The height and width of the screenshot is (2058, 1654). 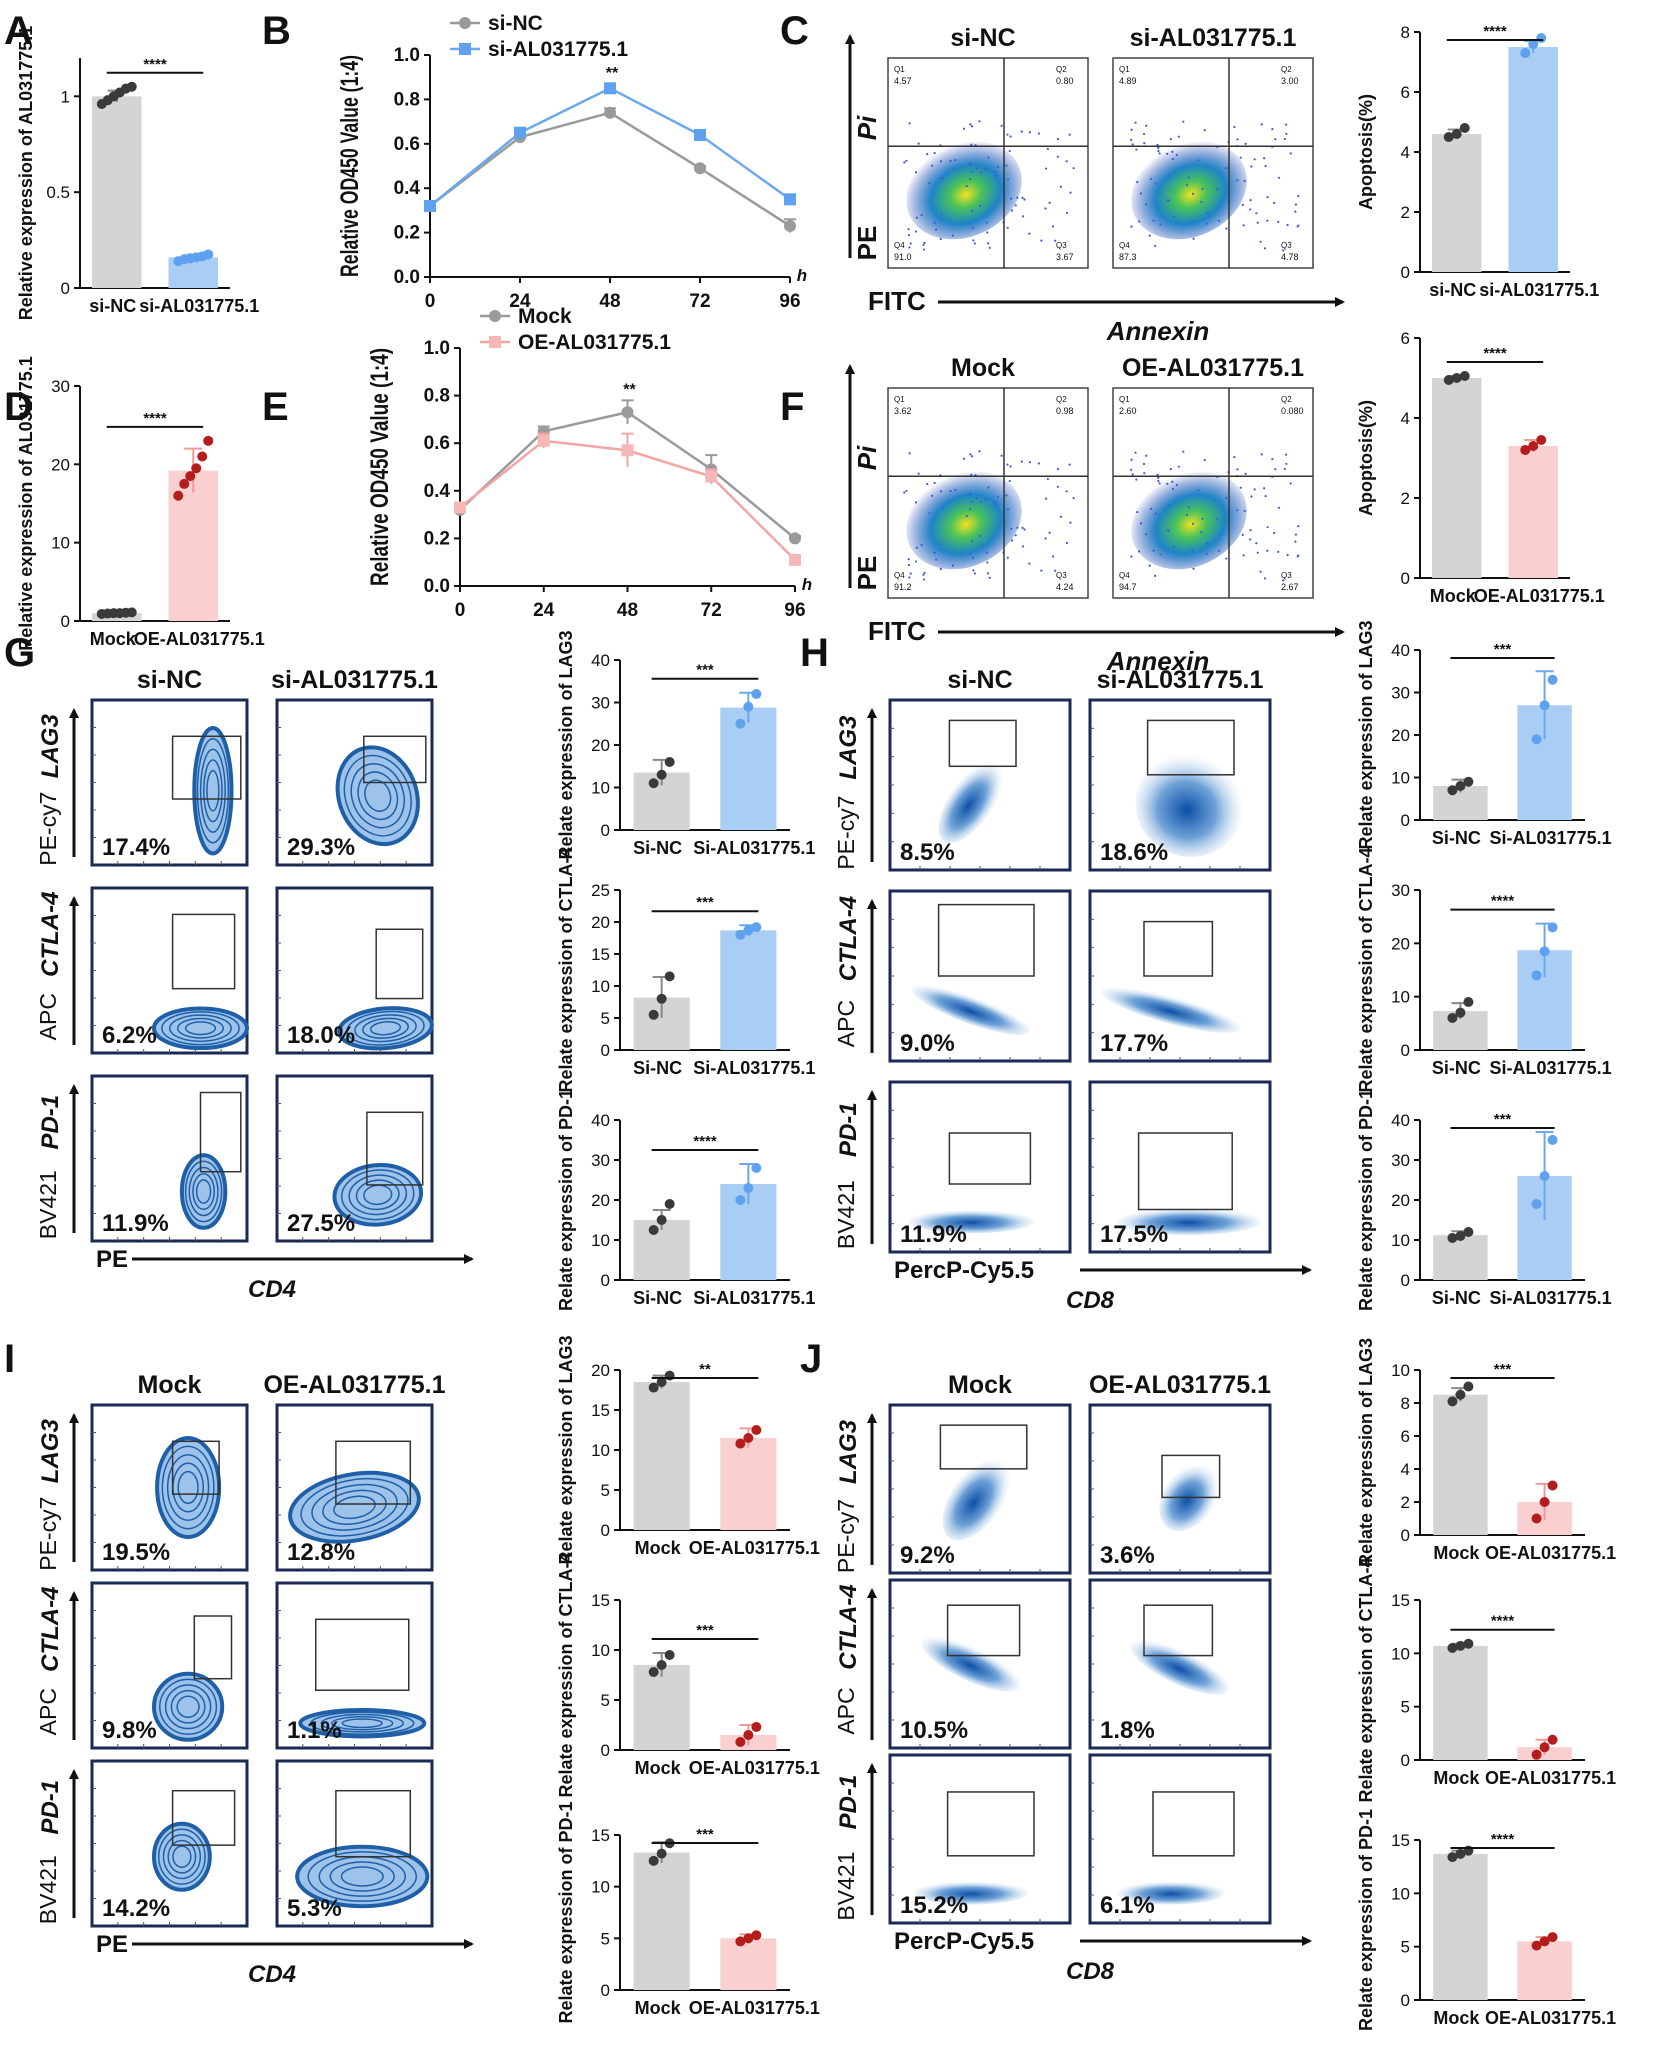 I want to click on gate-percentage: 27.5%, so click(x=321, y=1223).